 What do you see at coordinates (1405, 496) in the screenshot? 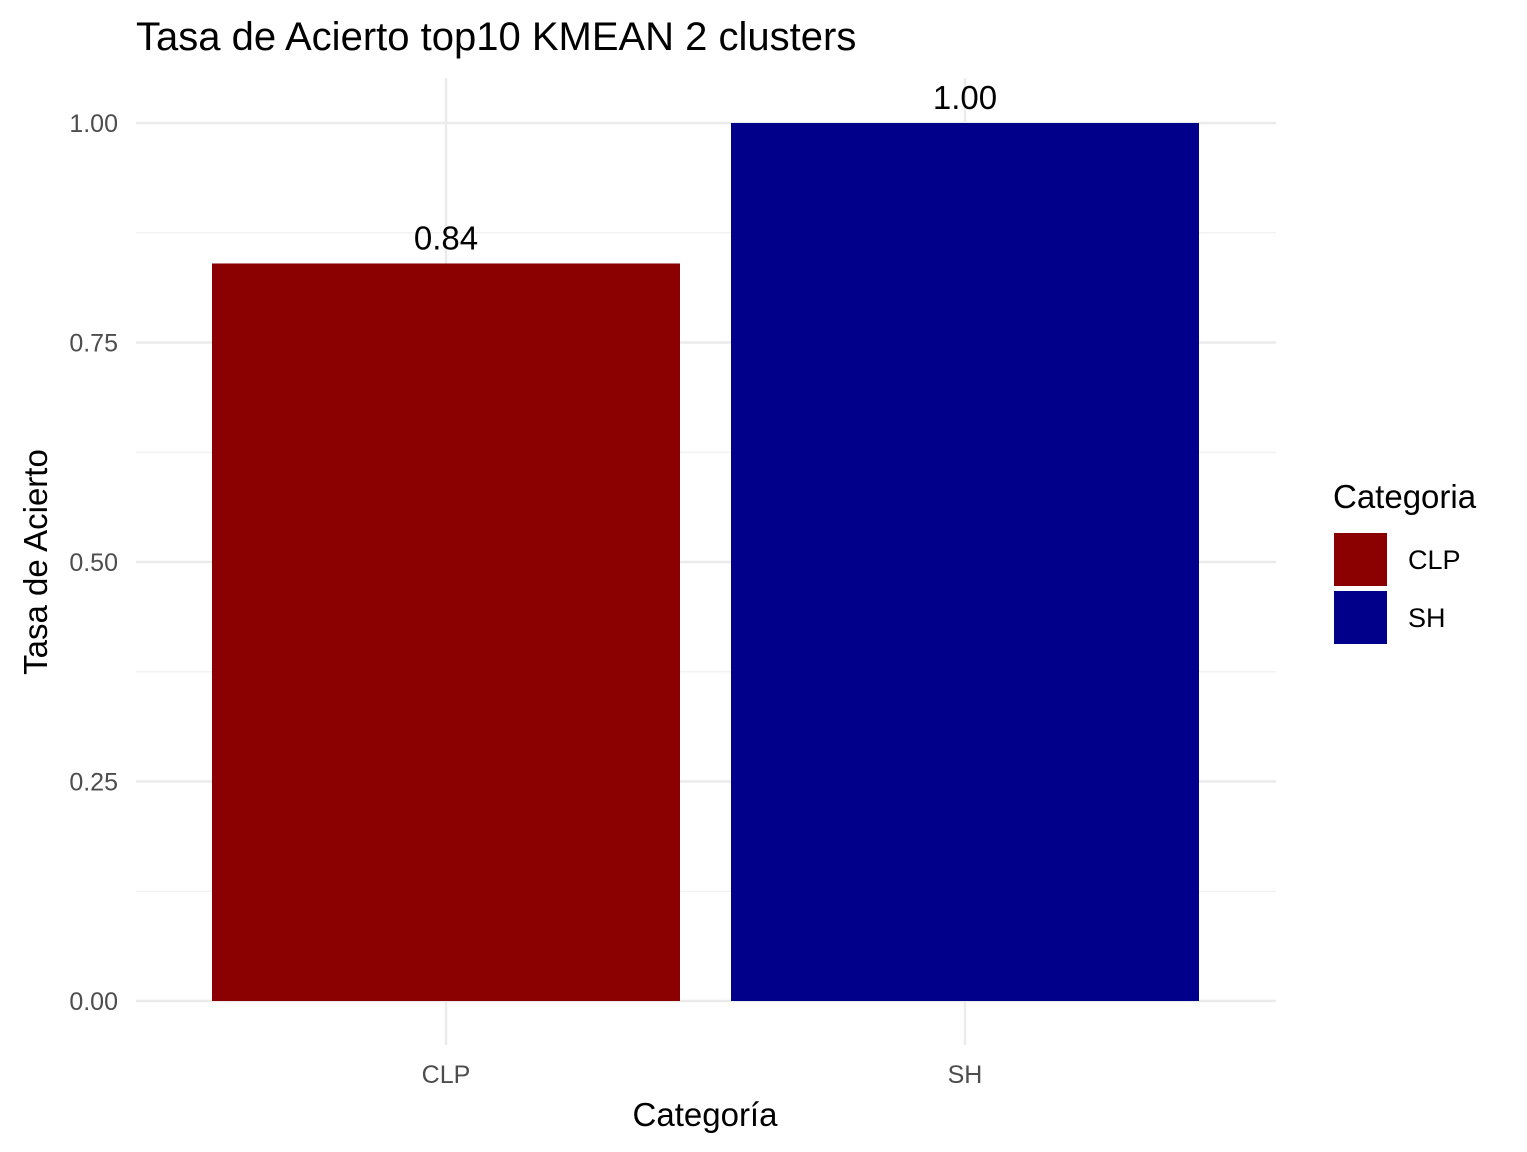
I see `legend-title: Categoria` at bounding box center [1405, 496].